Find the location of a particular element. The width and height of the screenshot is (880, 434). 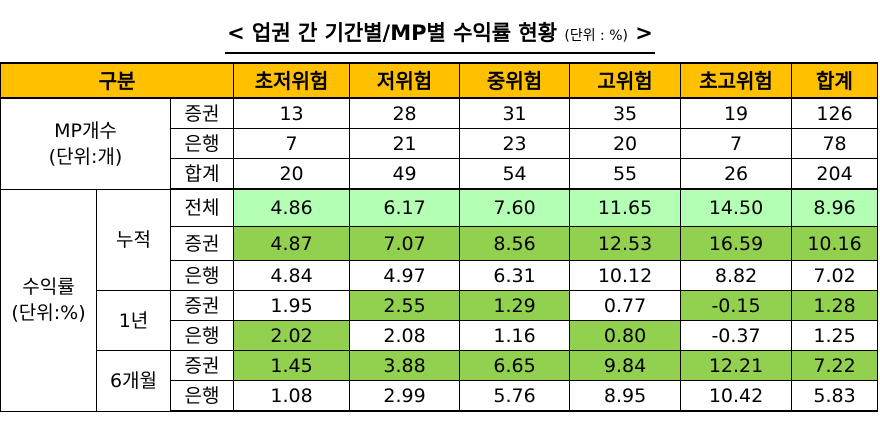

table-cell: 78 is located at coordinates (835, 143).